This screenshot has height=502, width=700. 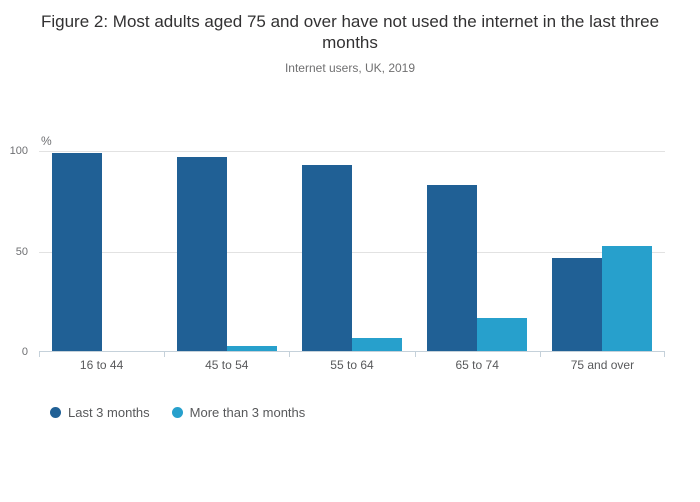 I want to click on x-axis-label: 75 and over, so click(x=602, y=365).